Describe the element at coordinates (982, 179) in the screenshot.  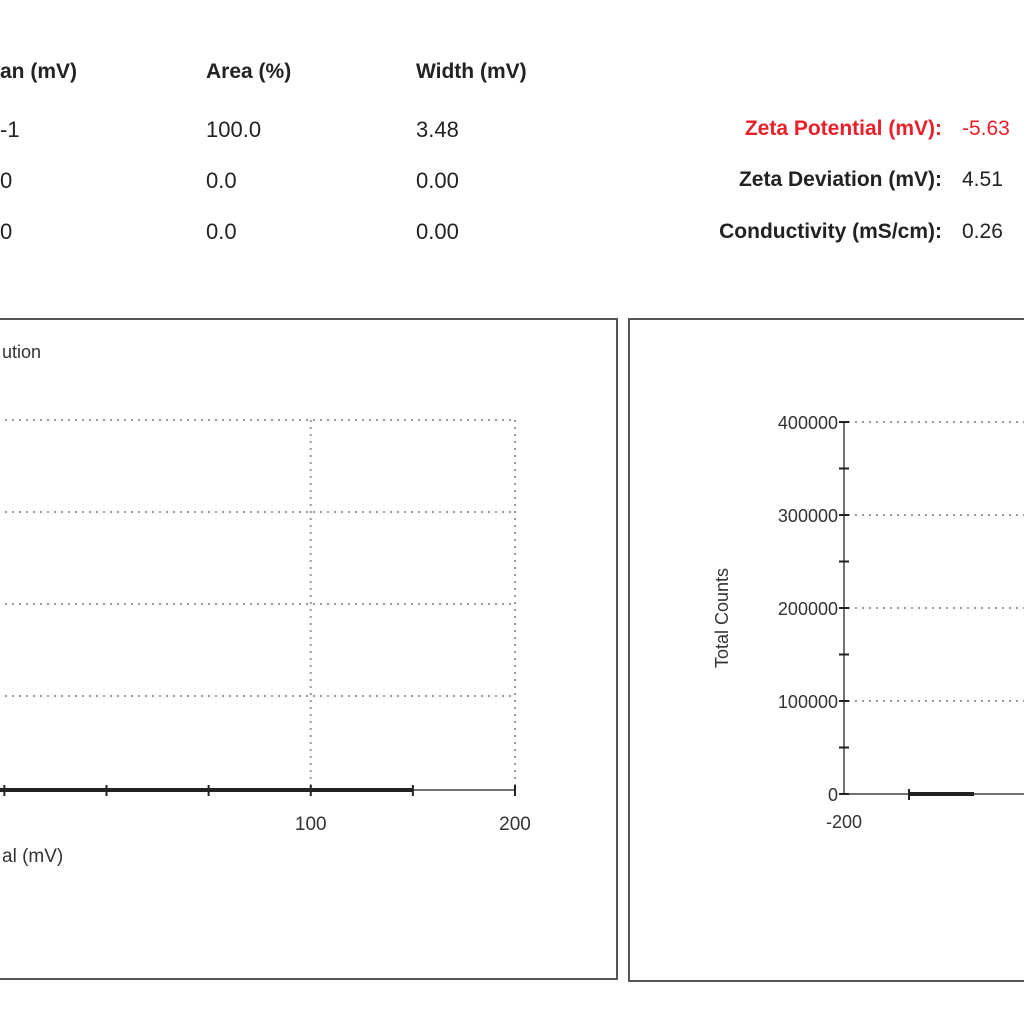
I see `zeta-deviation-value: 4.51` at that location.